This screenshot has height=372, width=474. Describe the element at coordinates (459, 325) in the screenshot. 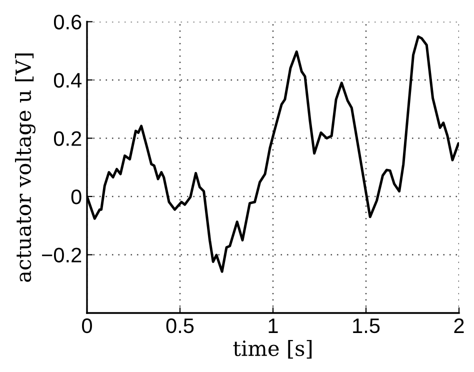

I see `x-tick-label: 2` at that location.